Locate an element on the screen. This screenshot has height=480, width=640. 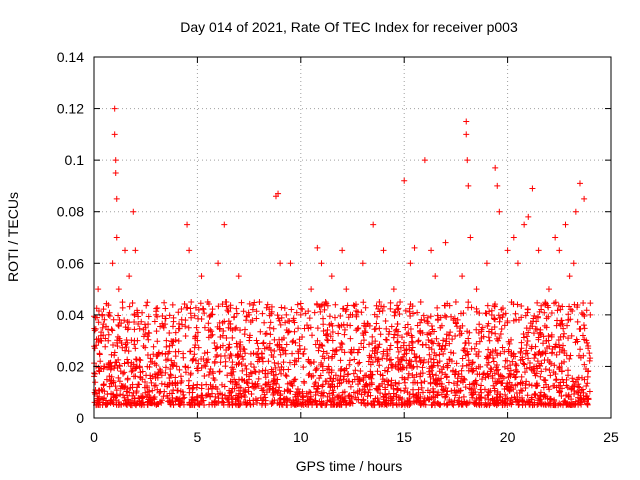
x-axis-label: GPS time / hours is located at coordinates (349, 466).